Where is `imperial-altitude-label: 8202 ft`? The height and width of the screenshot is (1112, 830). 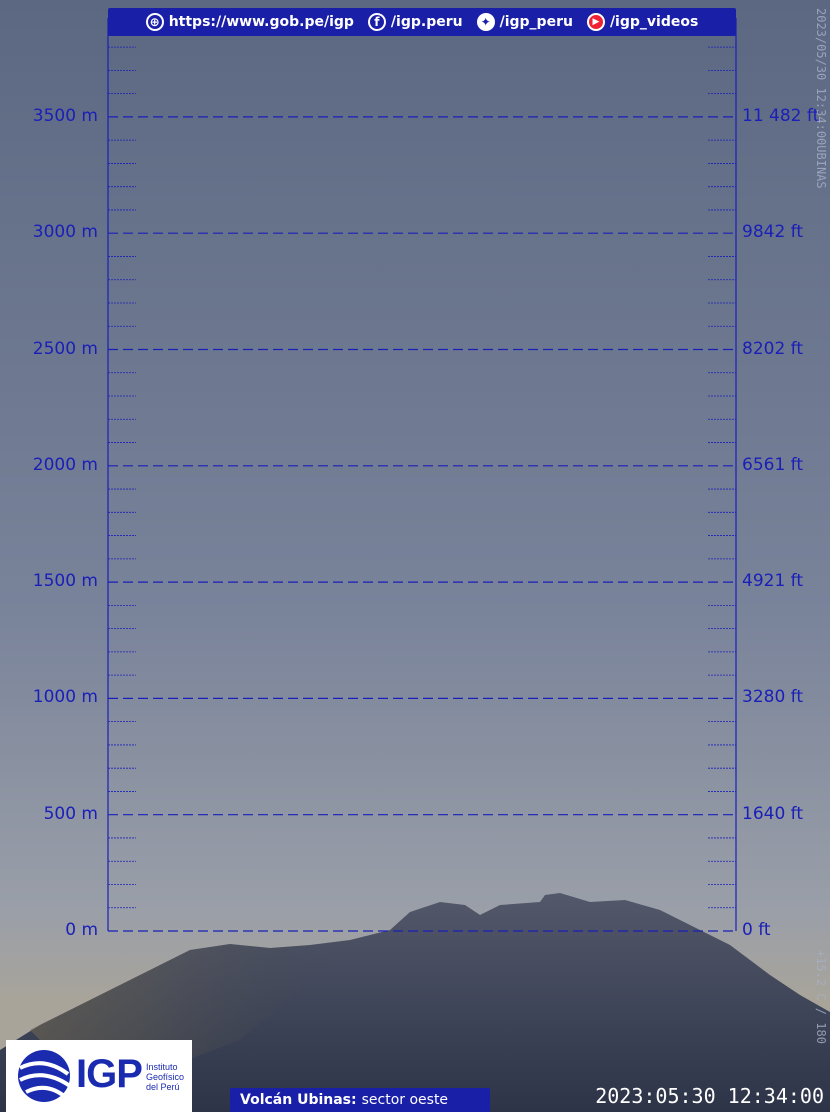
imperial-altitude-label: 8202 ft is located at coordinates (773, 348).